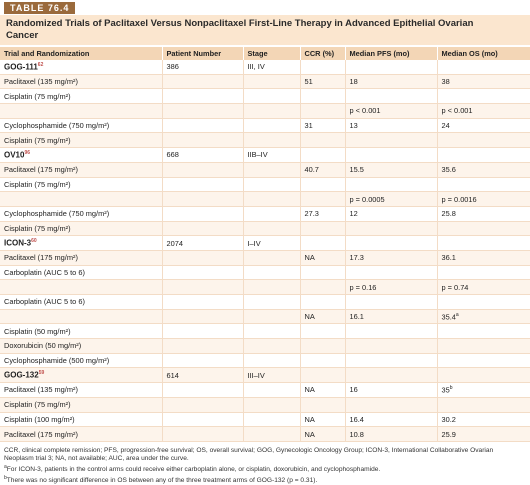  Describe the element at coordinates (81, 82) in the screenshot. I see `table-cell: Paclitaxel (135 mg/m²)` at that location.